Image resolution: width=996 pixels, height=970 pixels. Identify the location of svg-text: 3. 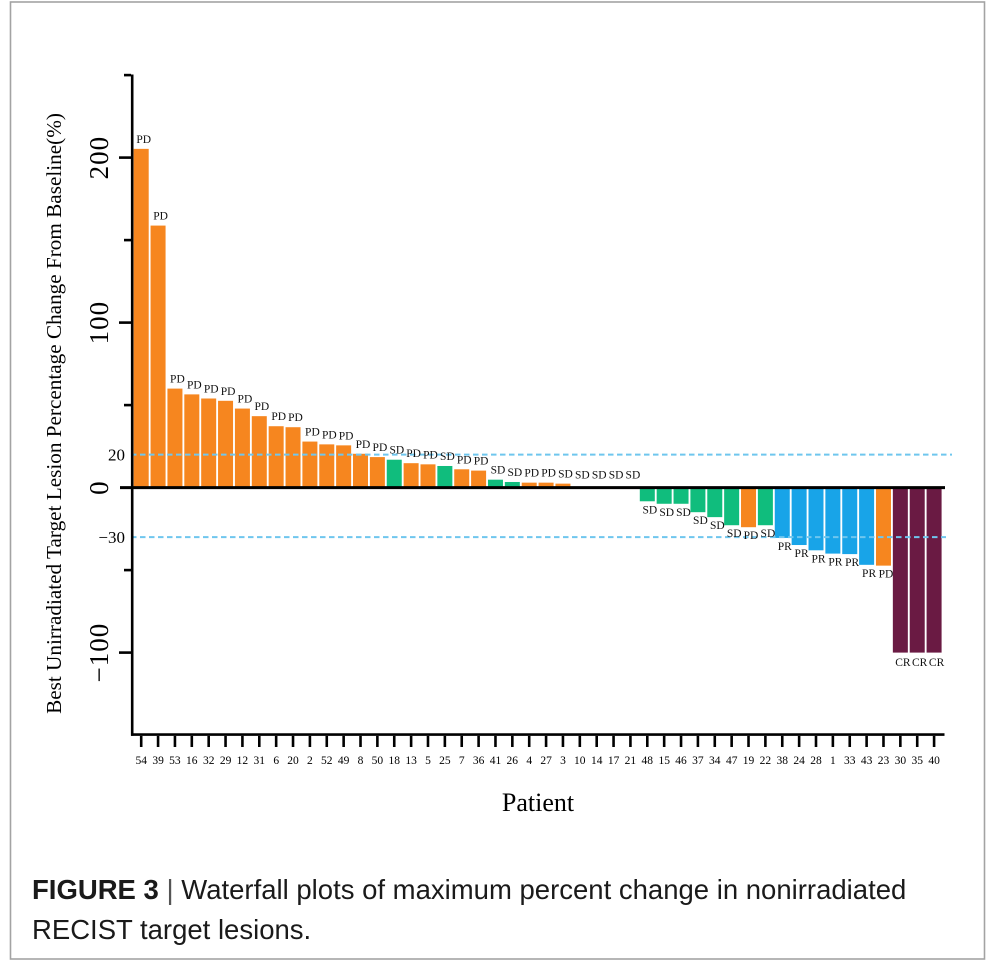
(563, 761).